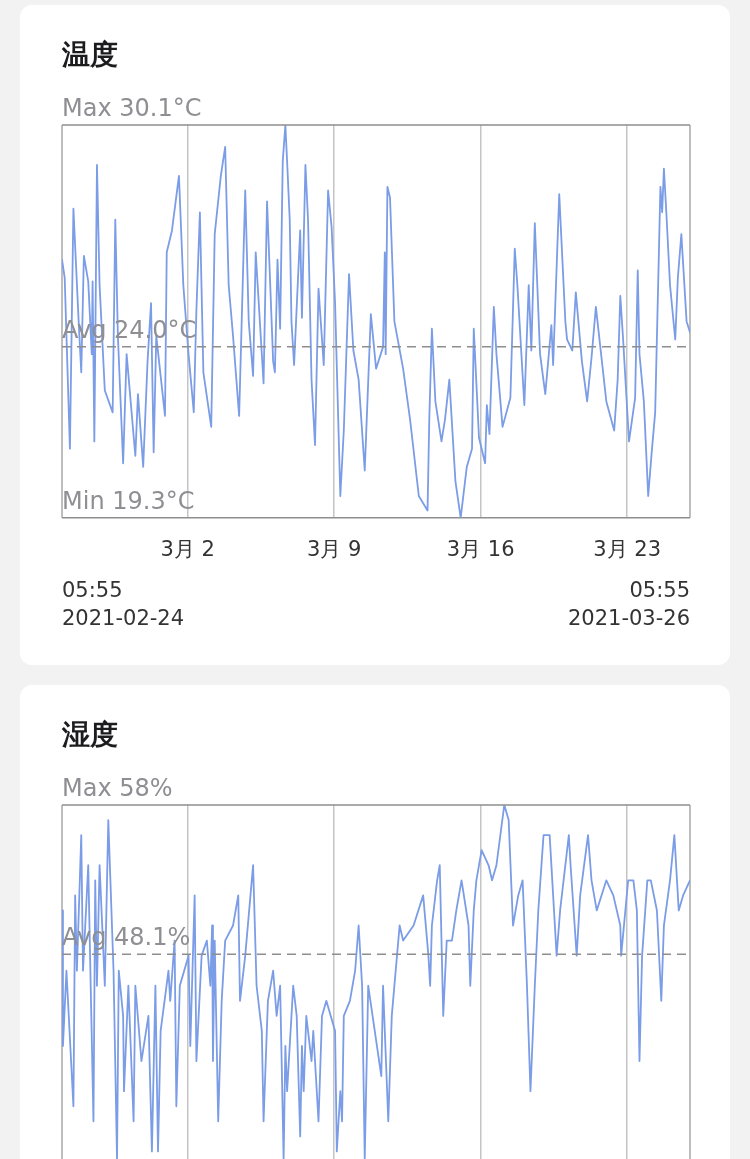 This screenshot has height=1159, width=750. I want to click on text: 05:55 2021-02-24, so click(123, 604).